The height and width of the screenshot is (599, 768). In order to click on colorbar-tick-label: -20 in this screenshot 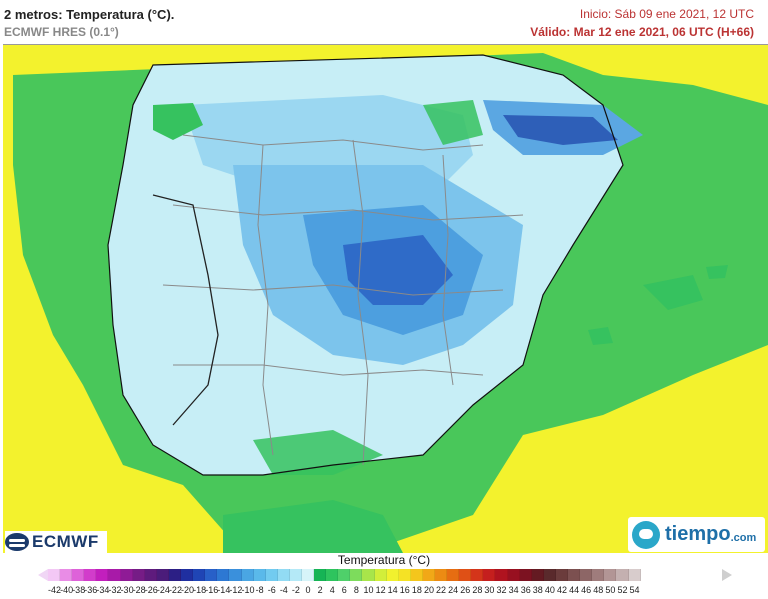, I will do `click(188, 590)`.